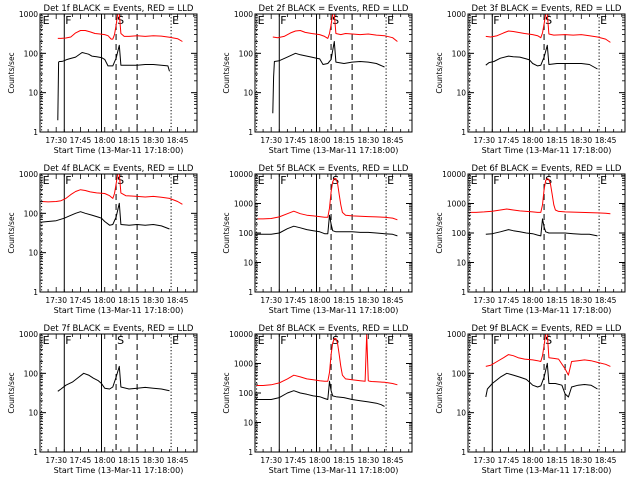 This screenshot has height=480, width=640. I want to click on chart-title: Det 5f BLACK = Events, RED = LLD, so click(334, 169).